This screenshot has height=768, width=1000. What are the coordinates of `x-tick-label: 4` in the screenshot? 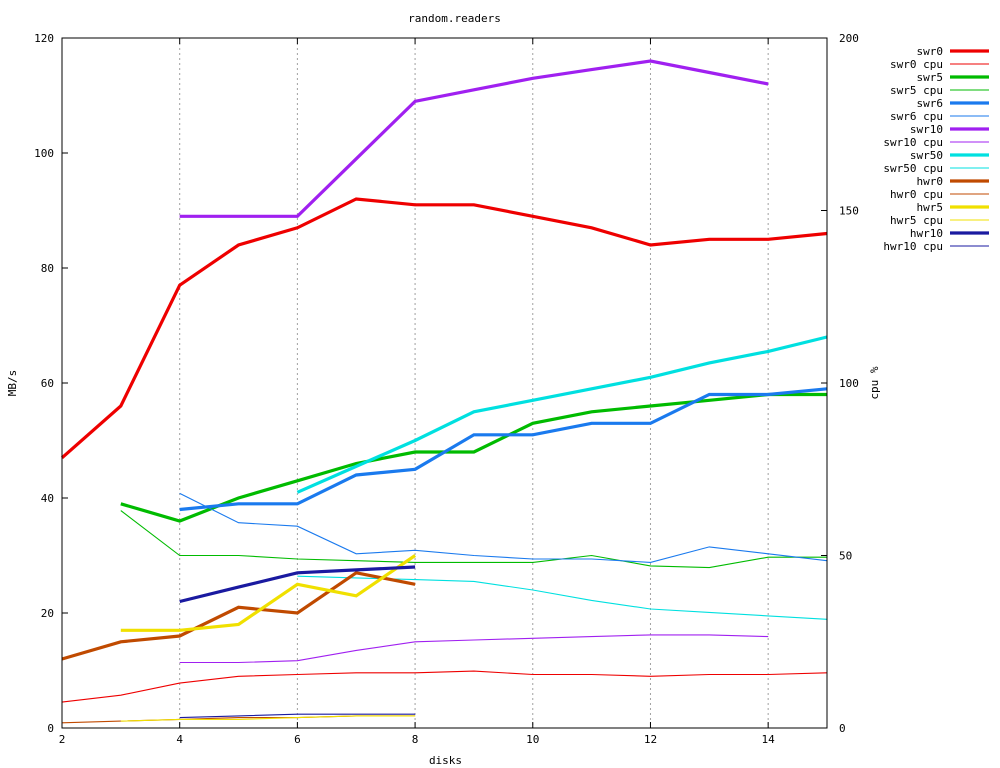 It's located at (179, 739).